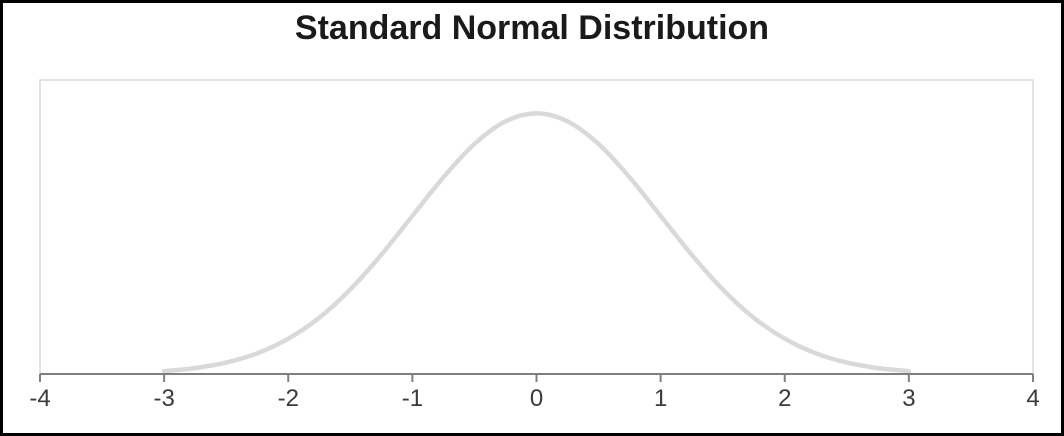  What do you see at coordinates (908, 398) in the screenshot?
I see `x-tick-label: 3` at bounding box center [908, 398].